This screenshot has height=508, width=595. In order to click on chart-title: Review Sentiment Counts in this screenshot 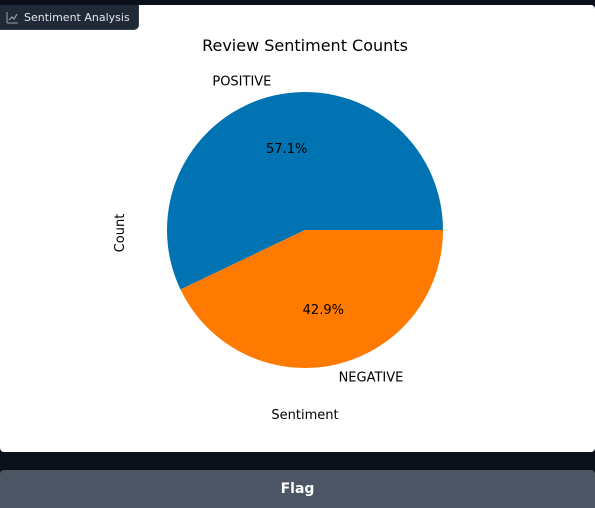, I will do `click(305, 45)`.